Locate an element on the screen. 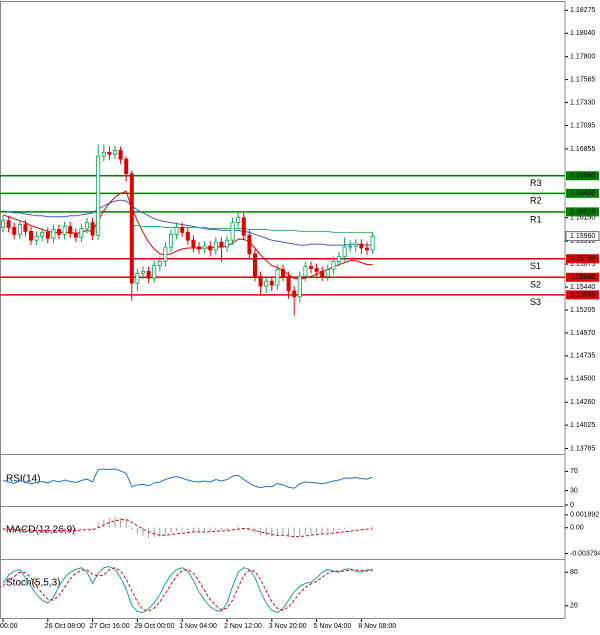 Image resolution: width=600 pixels, height=635 pixels. y-tick-label: 0 is located at coordinates (572, 505).